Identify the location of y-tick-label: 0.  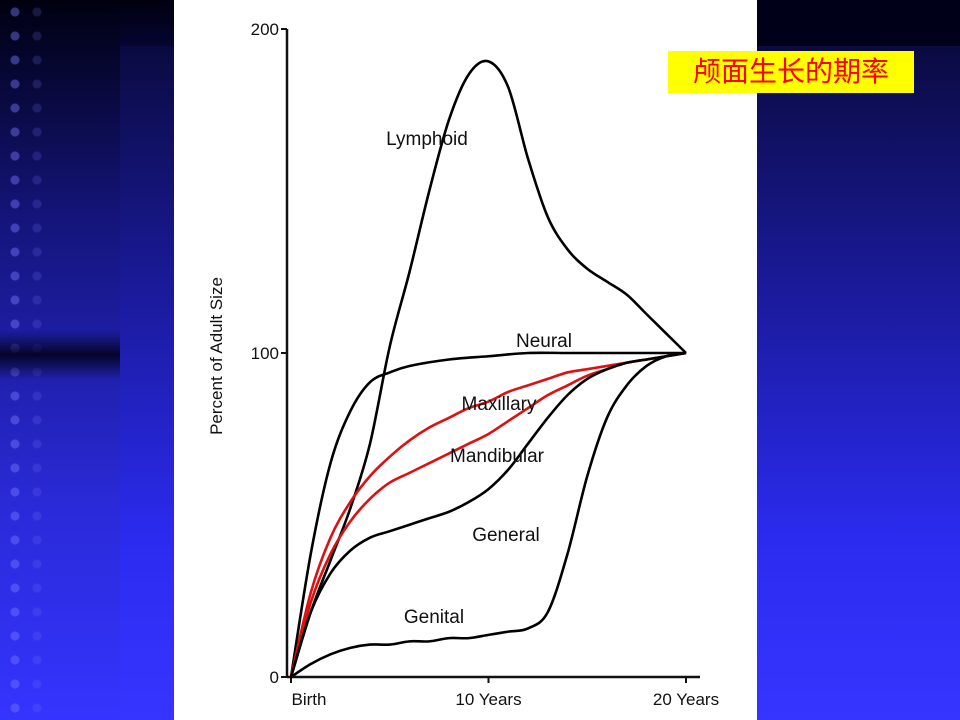
(274, 677).